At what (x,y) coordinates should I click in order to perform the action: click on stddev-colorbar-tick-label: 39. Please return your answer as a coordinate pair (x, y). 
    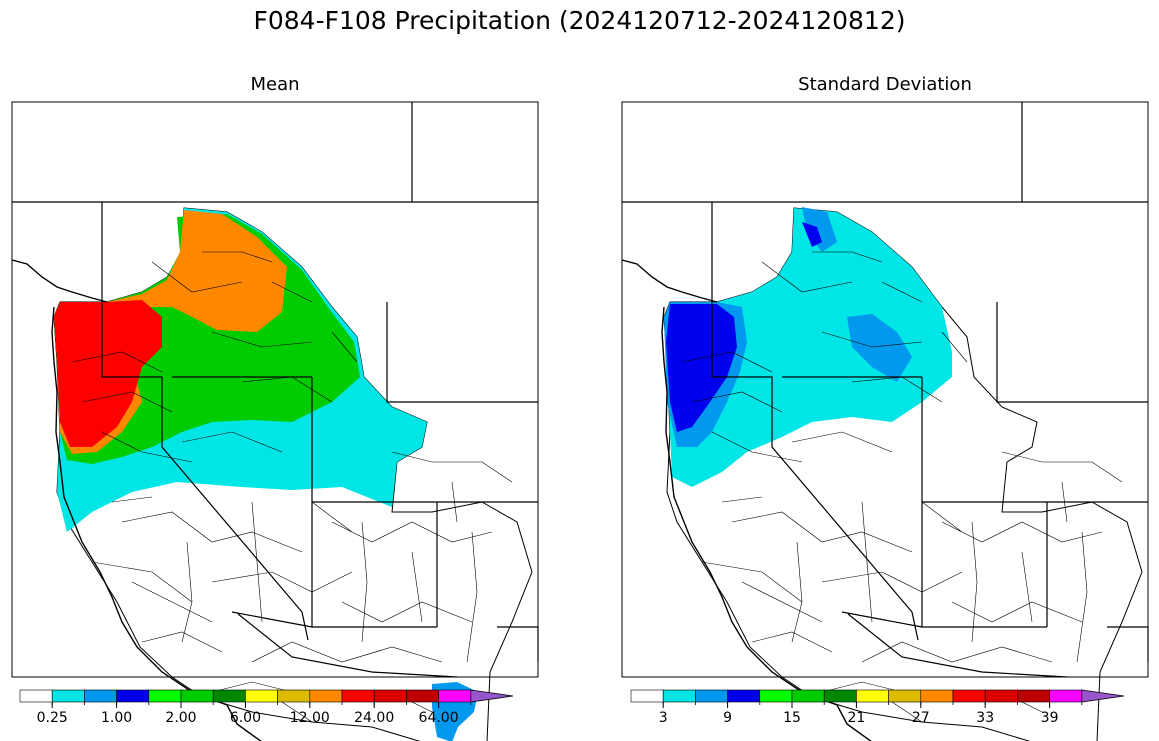
    Looking at the image, I should click on (1050, 718).